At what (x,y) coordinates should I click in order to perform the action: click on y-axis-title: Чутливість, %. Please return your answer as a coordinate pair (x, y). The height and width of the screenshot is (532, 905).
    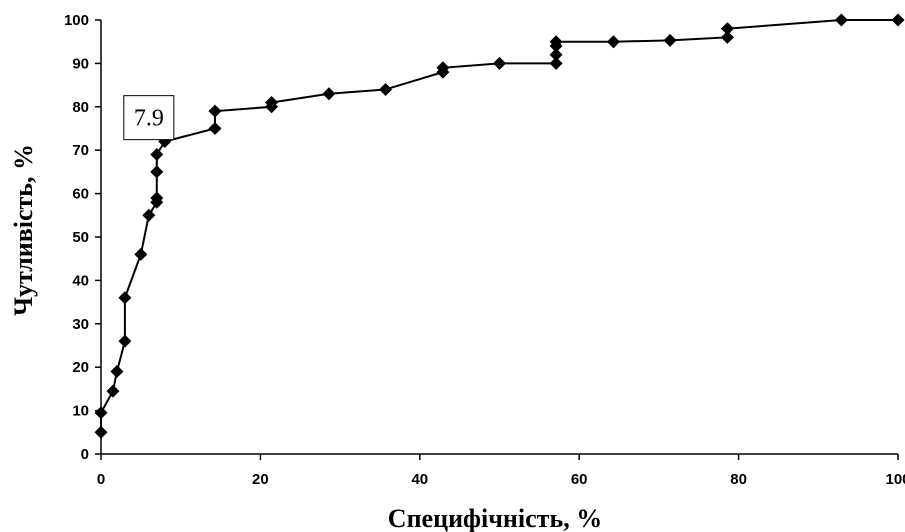
    Looking at the image, I should click on (23, 230).